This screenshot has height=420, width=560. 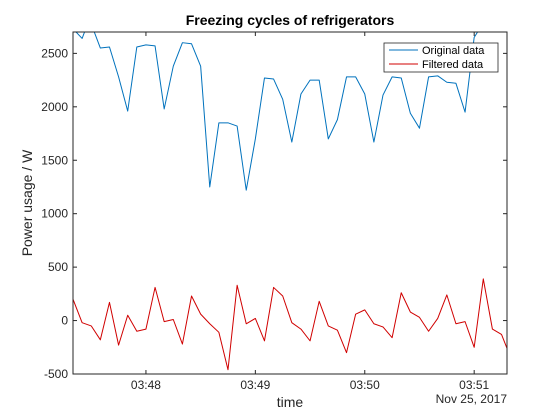 What do you see at coordinates (290, 402) in the screenshot?
I see `x-axis-label: time` at bounding box center [290, 402].